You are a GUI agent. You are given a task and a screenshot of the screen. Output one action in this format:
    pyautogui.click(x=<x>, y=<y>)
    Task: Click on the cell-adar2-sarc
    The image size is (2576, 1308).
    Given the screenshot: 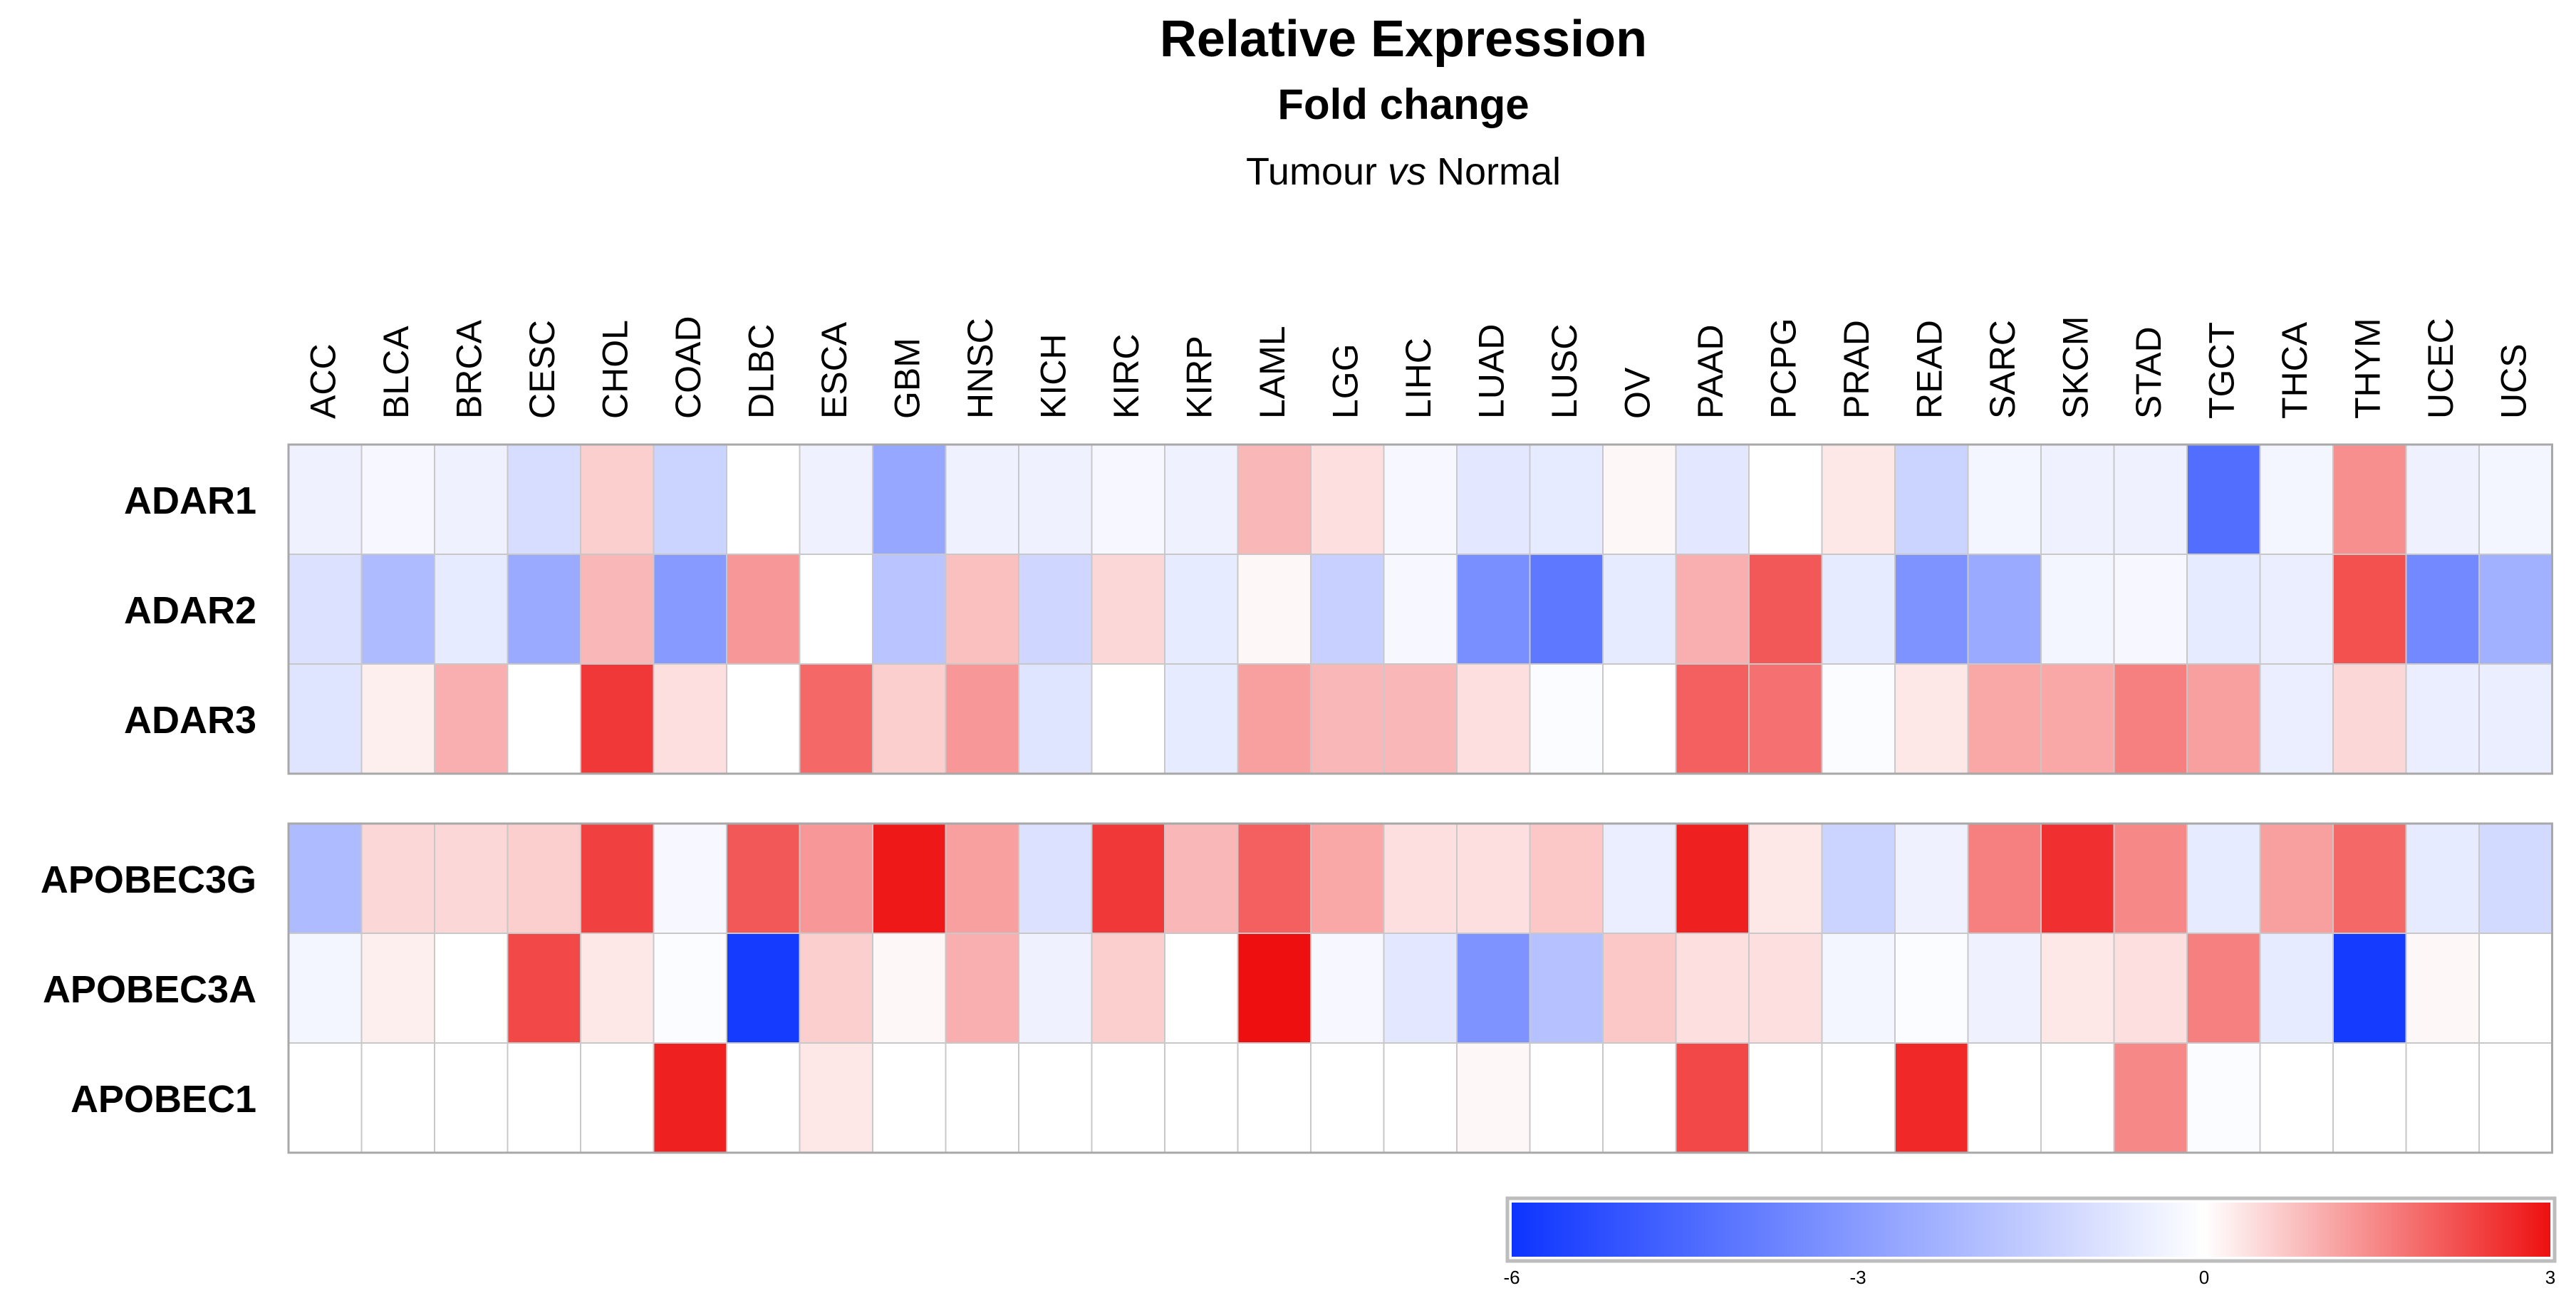 What is the action you would take?
    pyautogui.click(x=2004, y=609)
    